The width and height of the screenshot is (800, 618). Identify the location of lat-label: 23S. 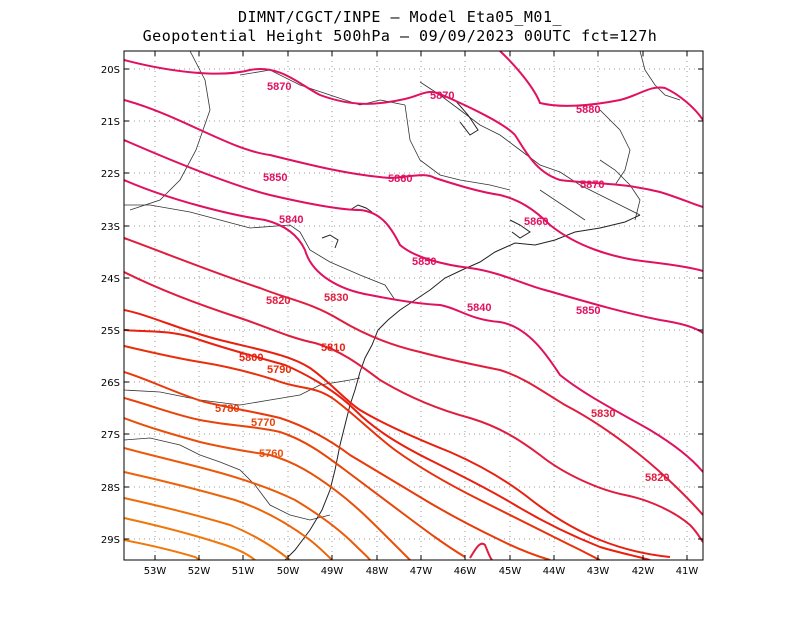
(110, 227).